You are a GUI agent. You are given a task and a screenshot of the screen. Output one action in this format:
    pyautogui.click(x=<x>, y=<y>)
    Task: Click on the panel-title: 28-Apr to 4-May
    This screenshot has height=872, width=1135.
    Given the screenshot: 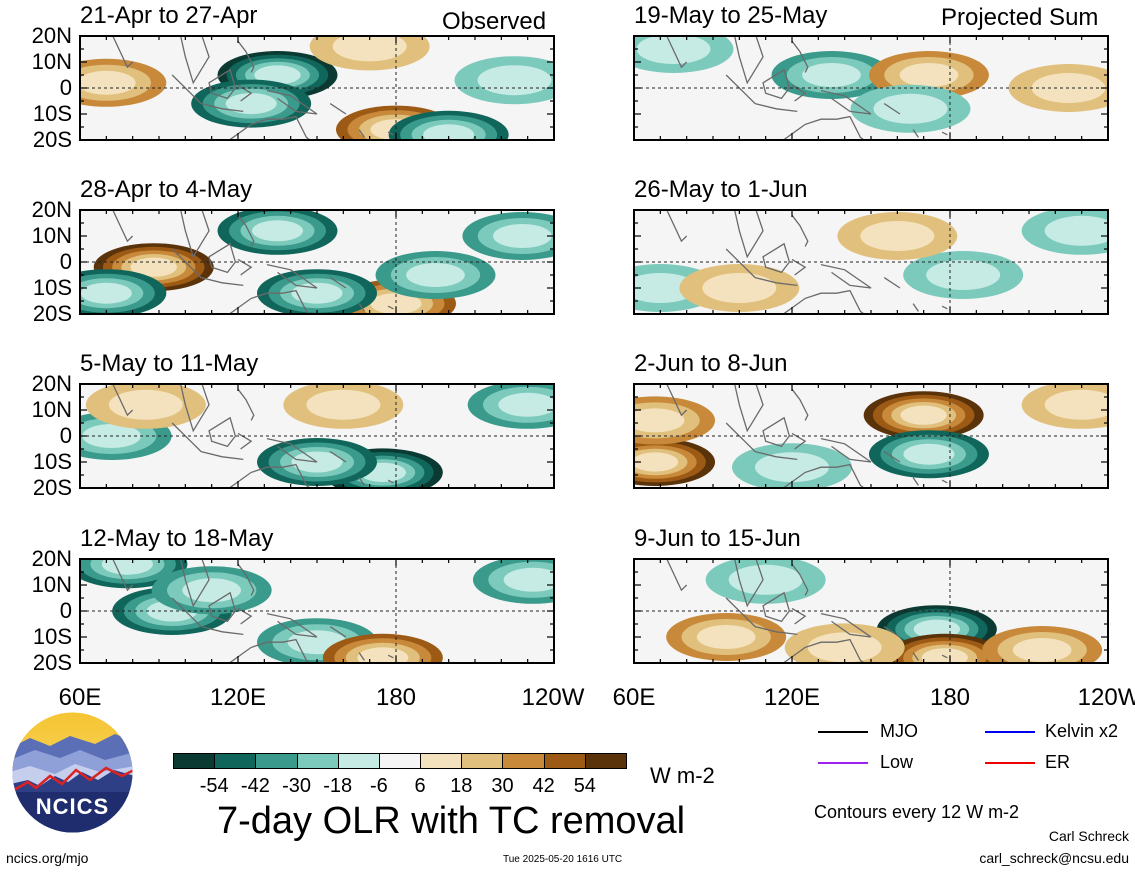 What is the action you would take?
    pyautogui.click(x=166, y=189)
    